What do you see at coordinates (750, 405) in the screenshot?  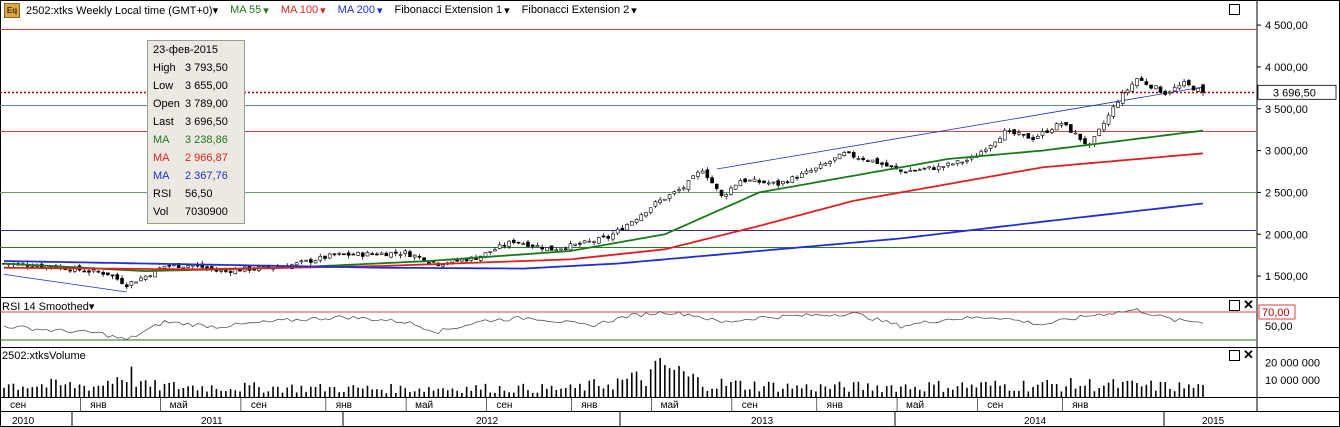 I see `month-label: сен` at bounding box center [750, 405].